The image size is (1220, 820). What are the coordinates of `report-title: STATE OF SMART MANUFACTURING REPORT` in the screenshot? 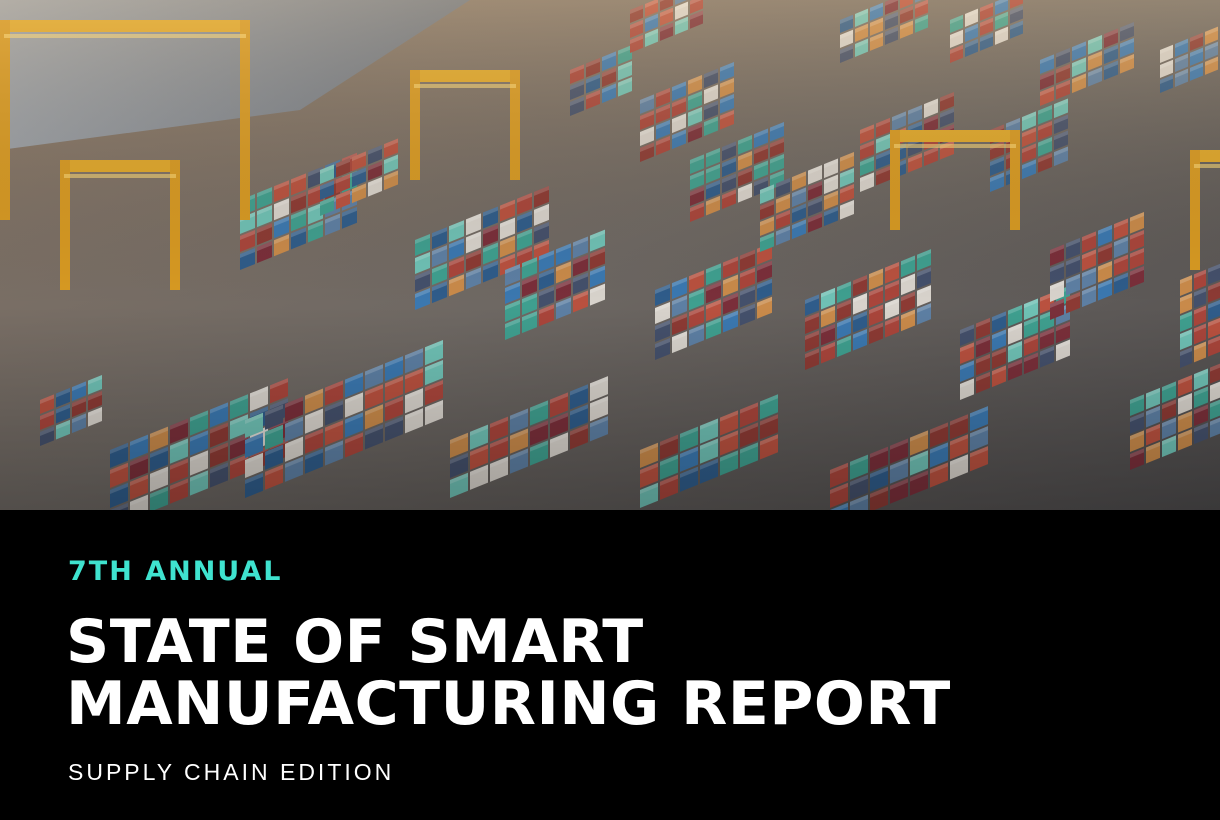 It's located at (508, 673).